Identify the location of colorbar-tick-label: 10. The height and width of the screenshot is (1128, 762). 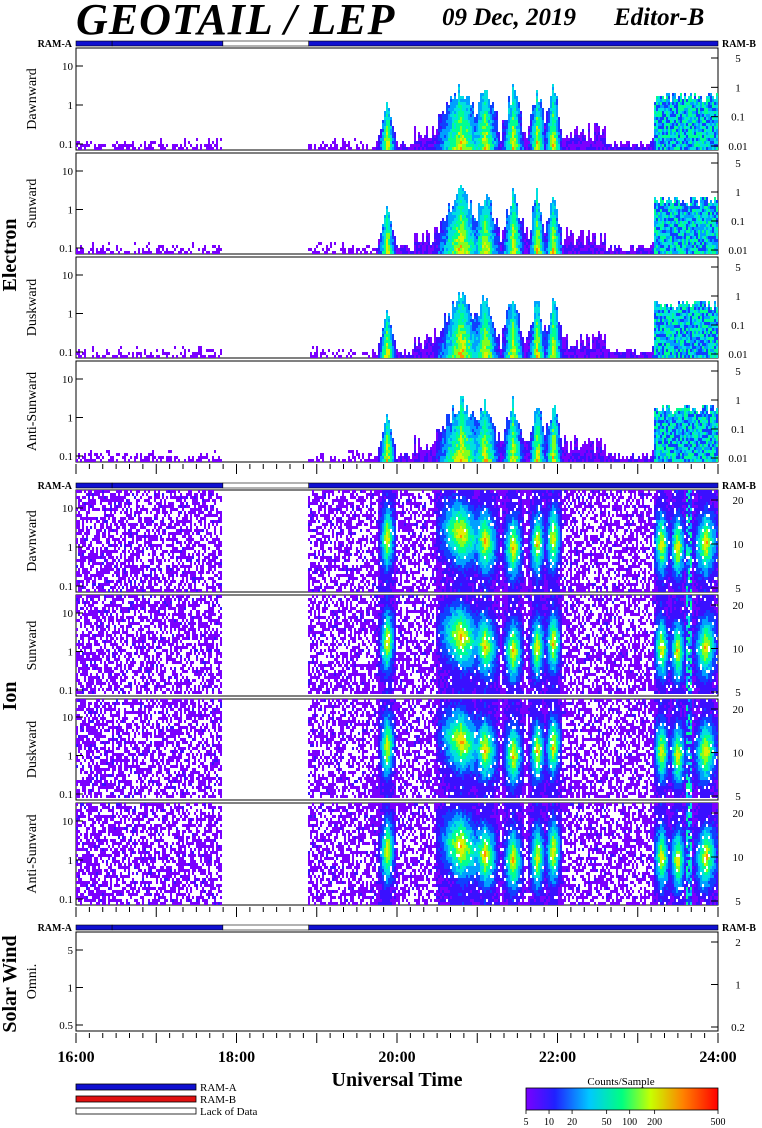
(549, 1122).